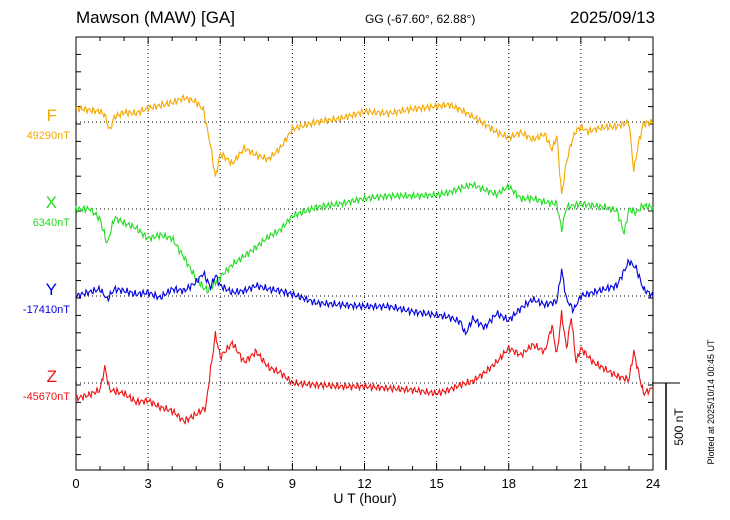  I want to click on series-name-f: F, so click(52, 115).